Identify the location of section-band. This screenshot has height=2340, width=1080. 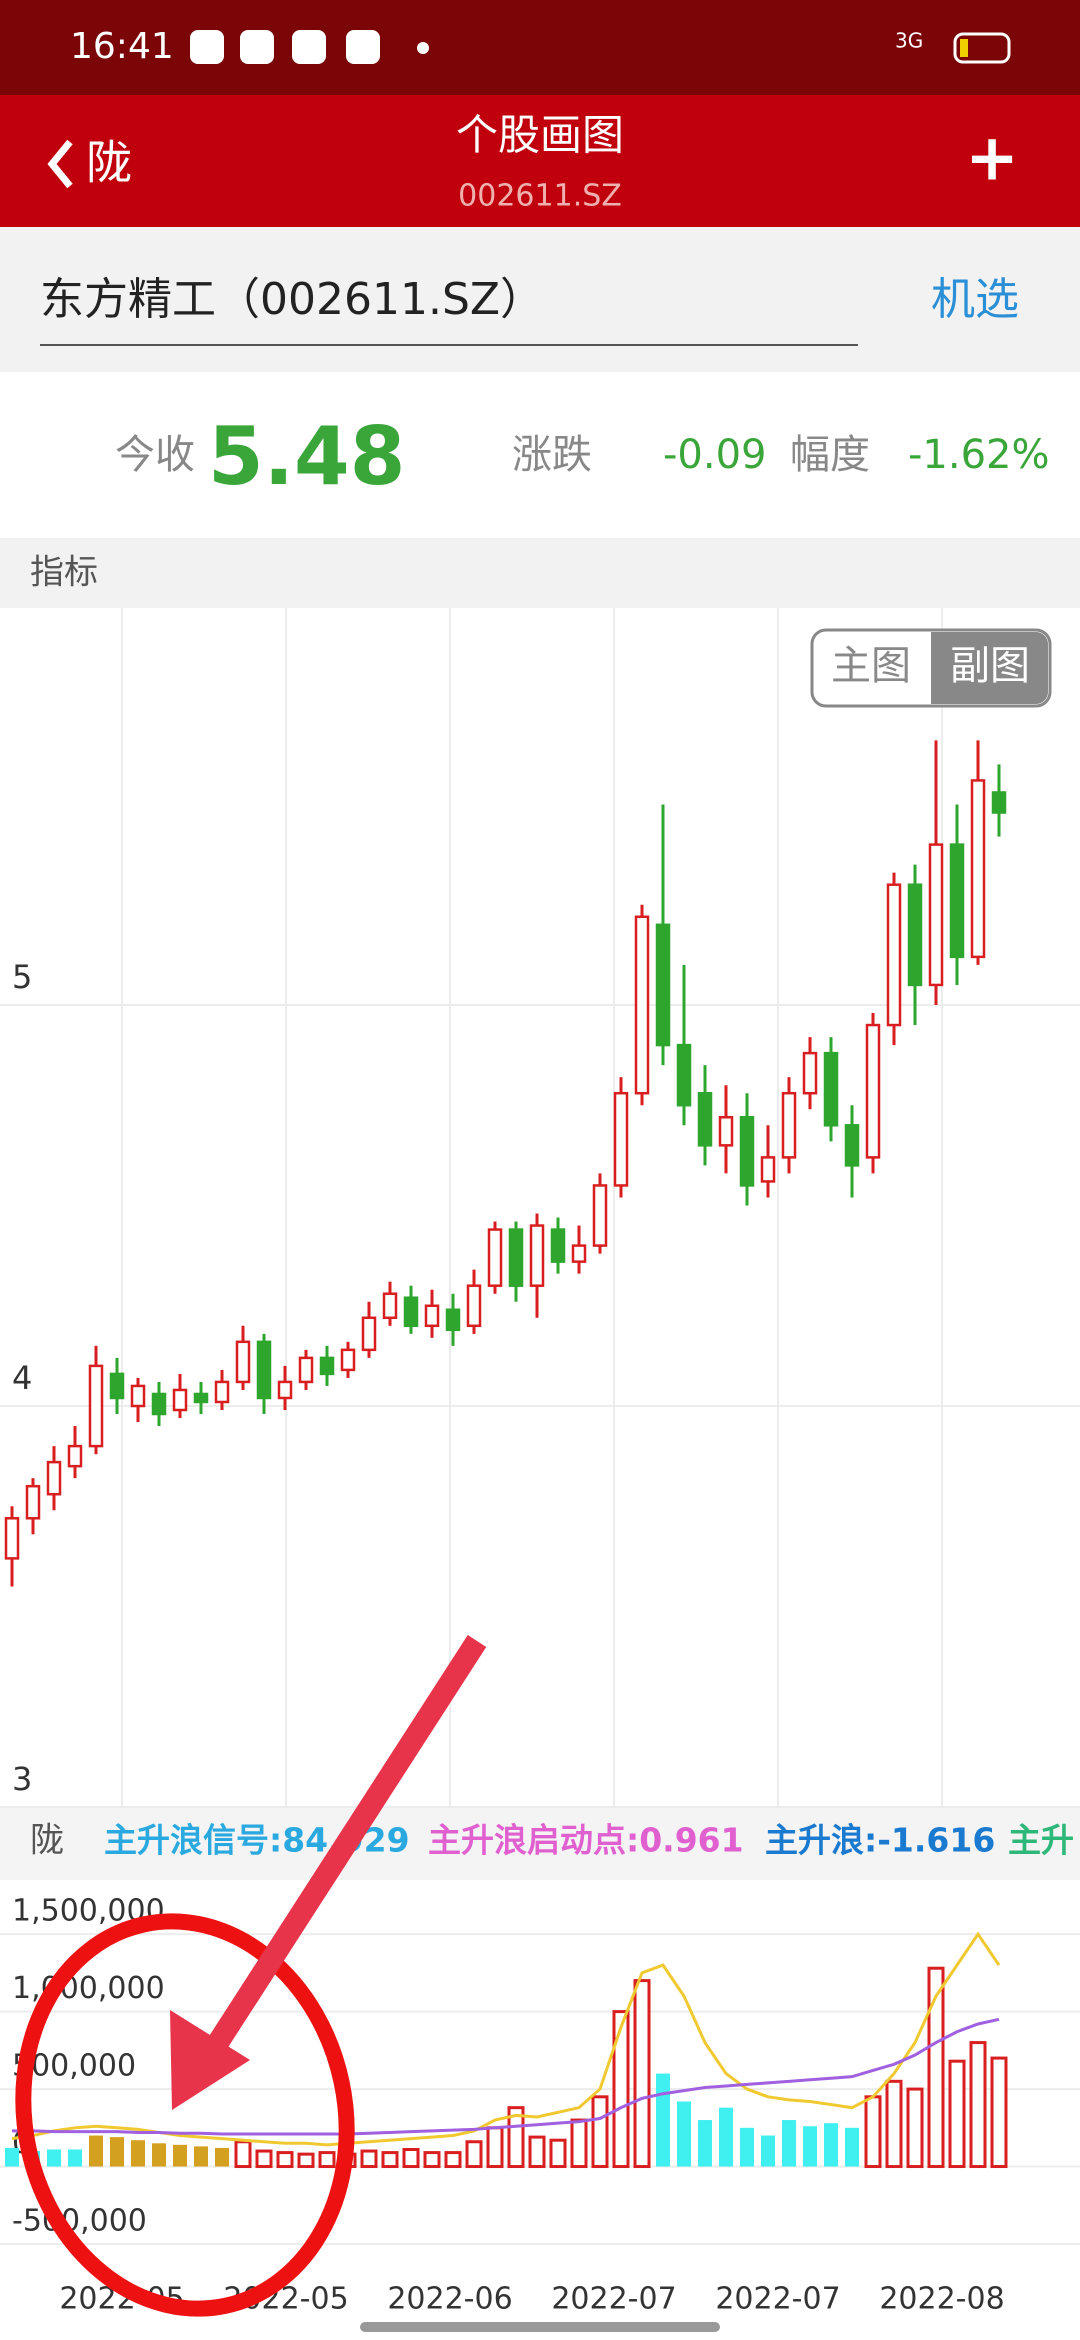
(540, 573).